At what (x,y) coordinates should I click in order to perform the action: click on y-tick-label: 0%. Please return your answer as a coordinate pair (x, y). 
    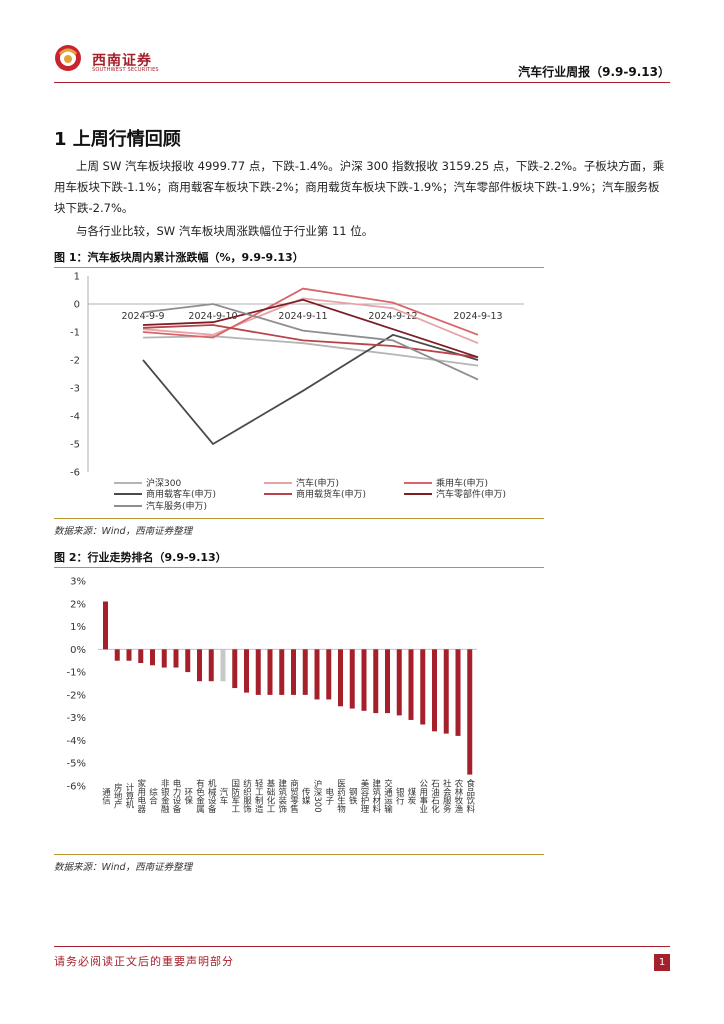
    Looking at the image, I should click on (78, 650).